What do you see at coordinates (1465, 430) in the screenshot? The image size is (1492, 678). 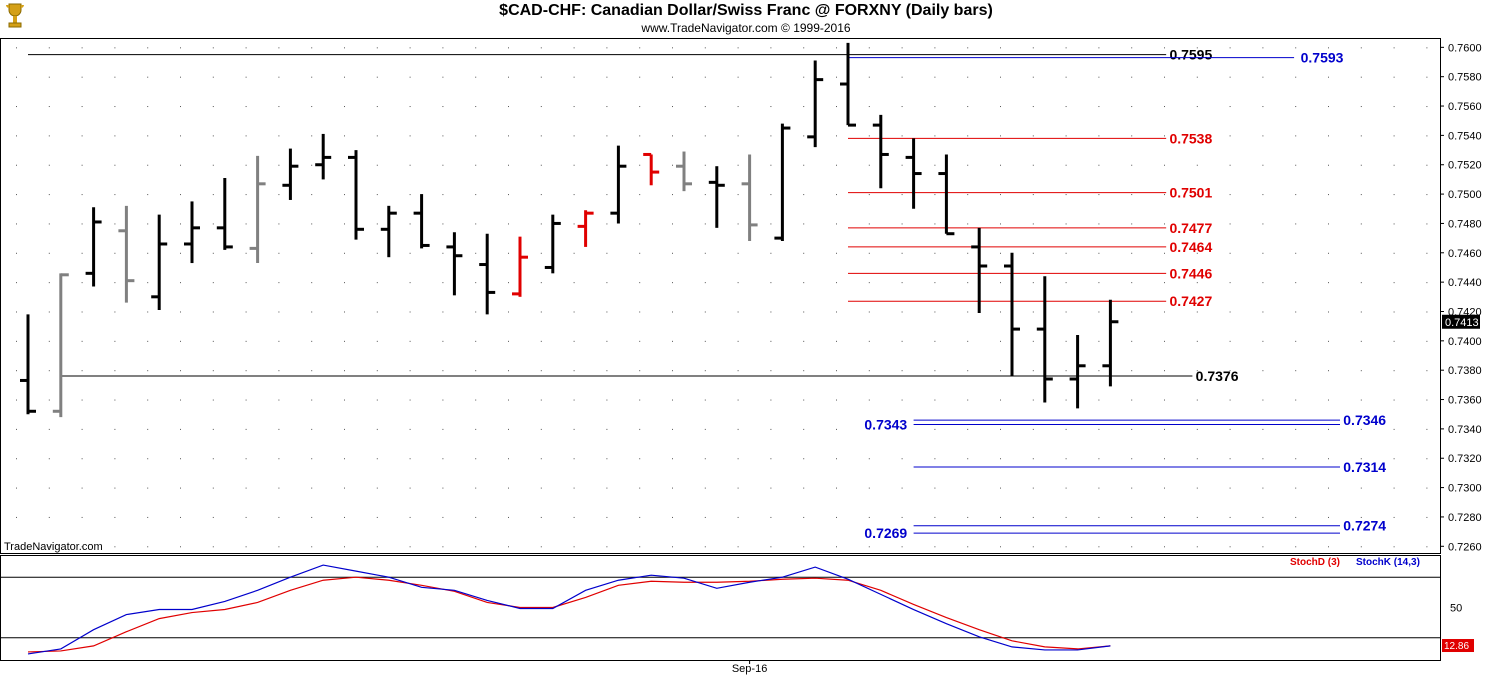 I see `y-tick-label: 0.7340` at bounding box center [1465, 430].